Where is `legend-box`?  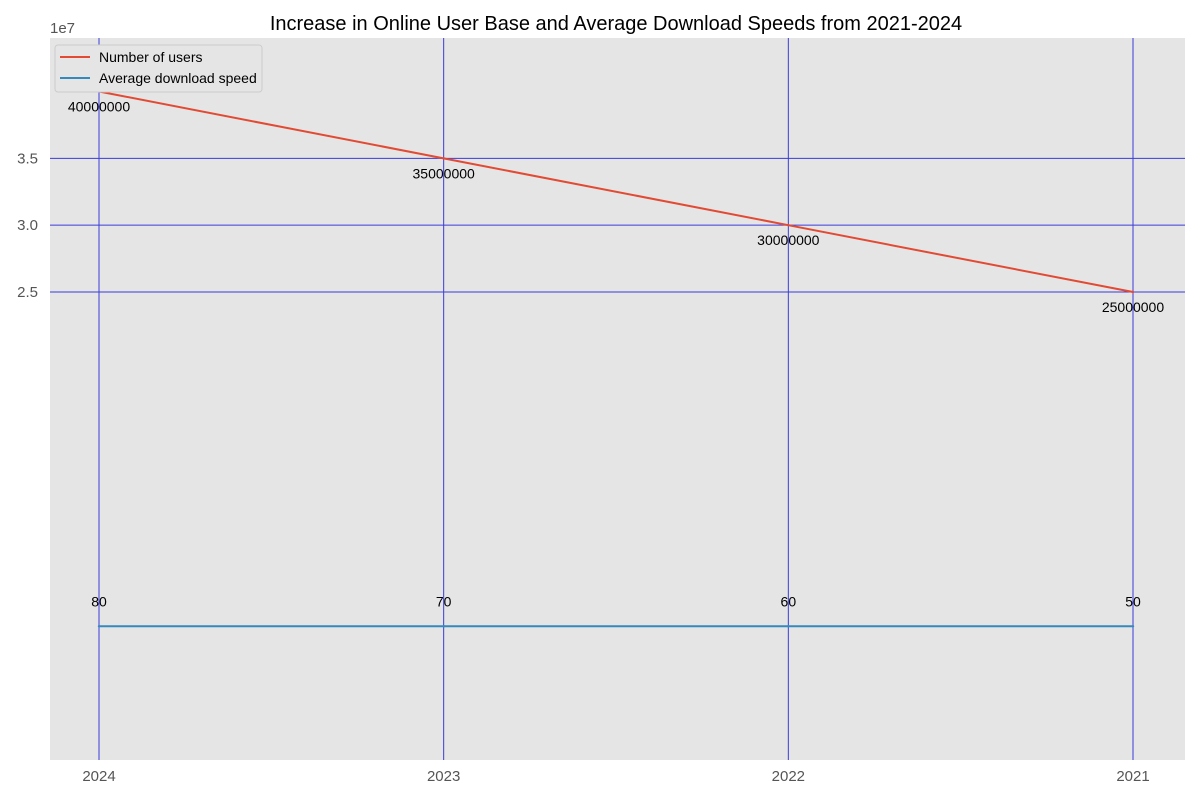 legend-box is located at coordinates (158, 68).